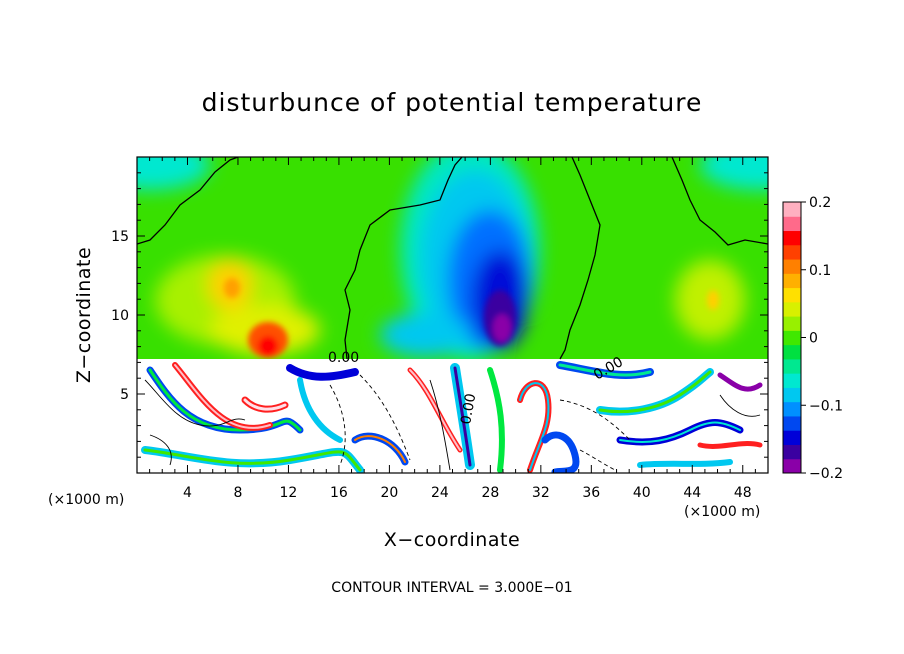 The image size is (904, 654). I want to click on colorbar-tick-label: 0.1, so click(820, 271).